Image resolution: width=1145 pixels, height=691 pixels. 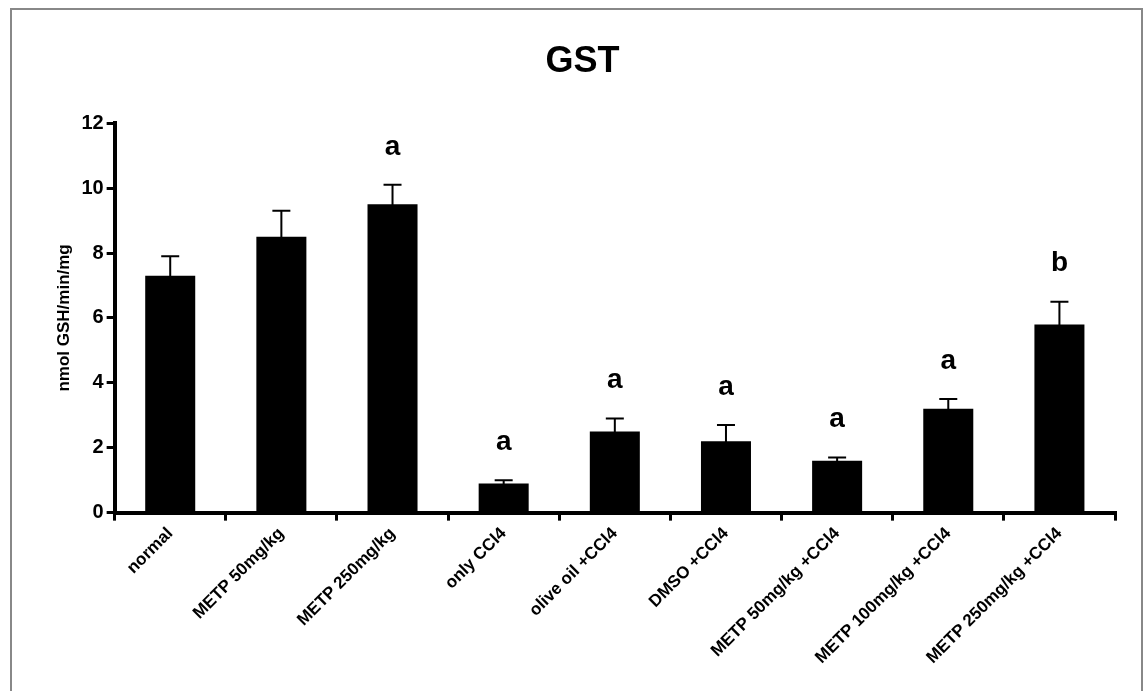 I want to click on y-tick-label: 2, so click(x=98, y=446).